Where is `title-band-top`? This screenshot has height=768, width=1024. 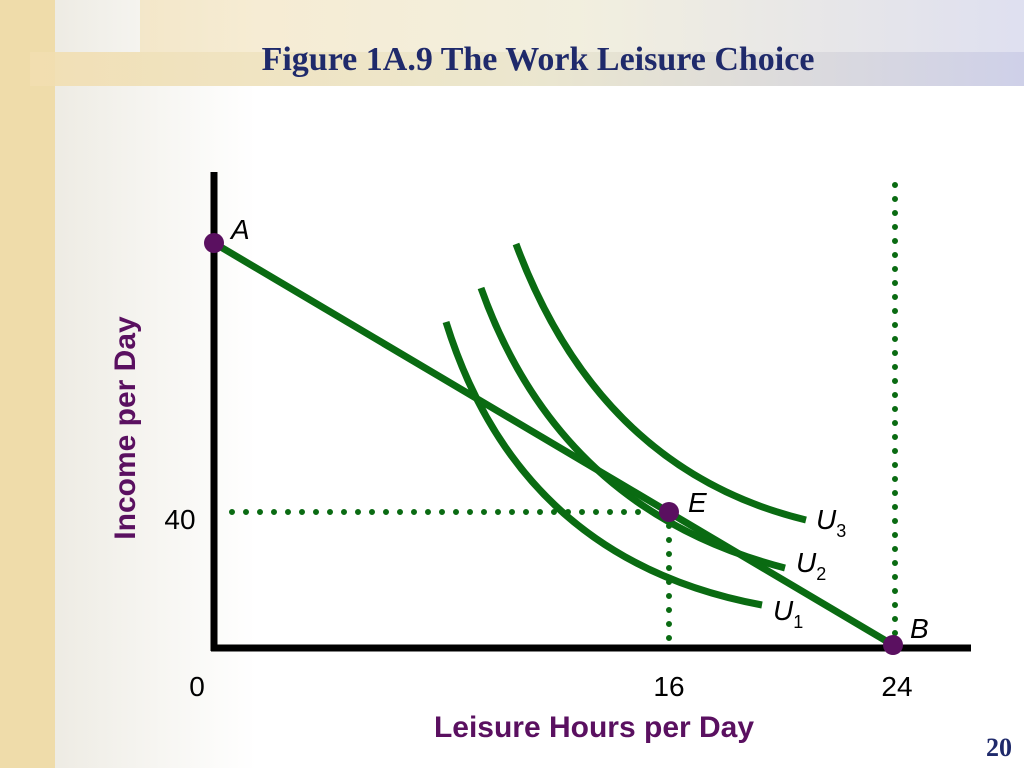 title-band-top is located at coordinates (582, 26).